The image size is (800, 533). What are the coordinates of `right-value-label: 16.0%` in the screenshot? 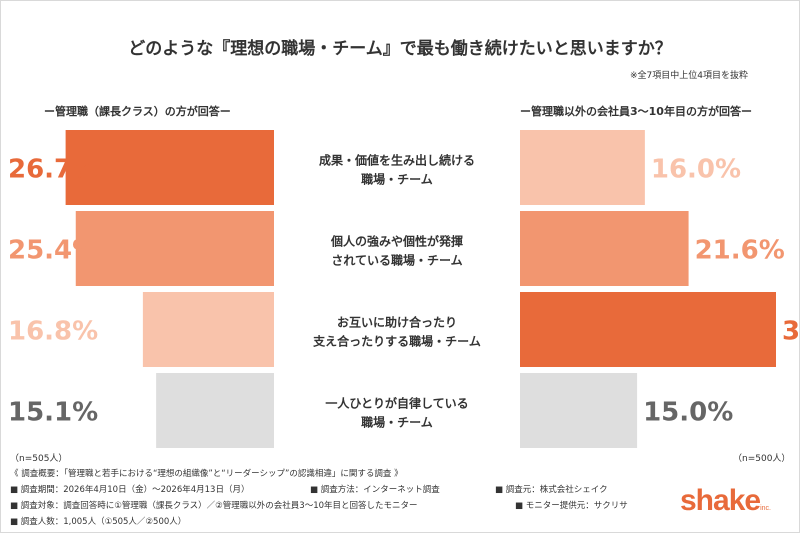 It's located at (696, 170).